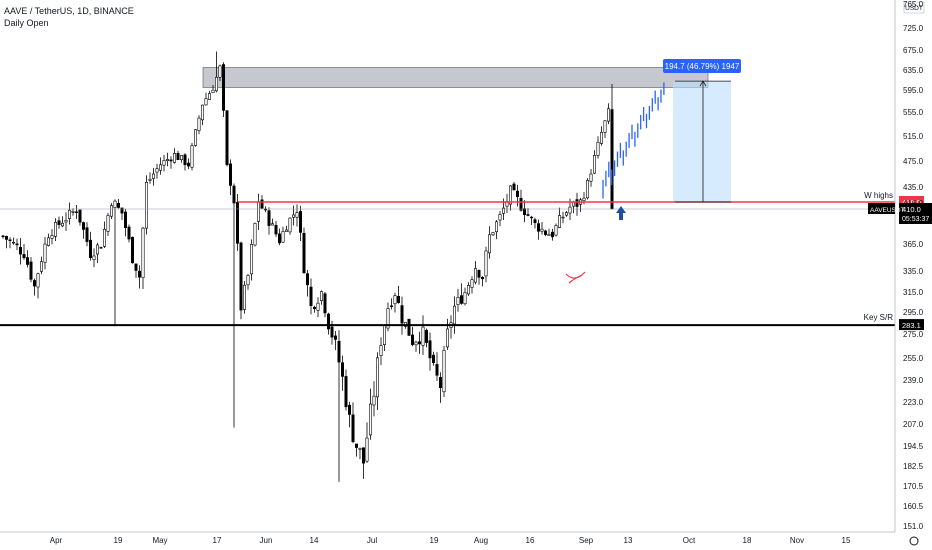  I want to click on symbol-title: AAVE / TetherUS, 1D, BINANCE, so click(69, 11).